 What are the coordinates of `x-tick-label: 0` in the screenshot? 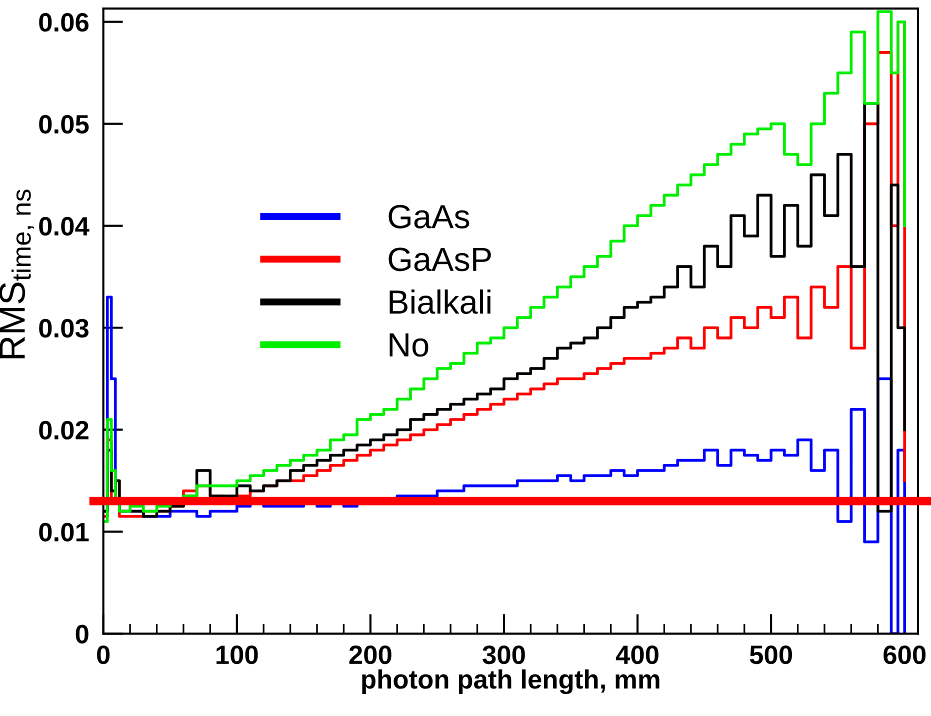 It's located at (103, 654).